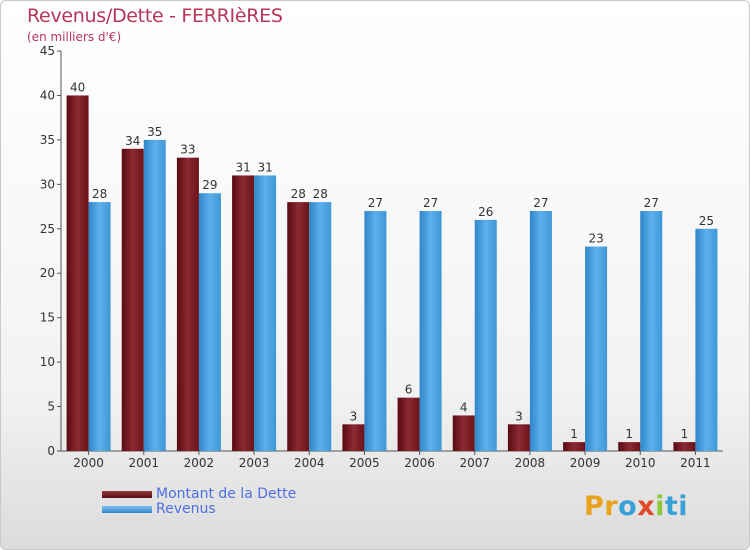 The width and height of the screenshot is (750, 550). I want to click on data-label-debt: 4, so click(464, 407).